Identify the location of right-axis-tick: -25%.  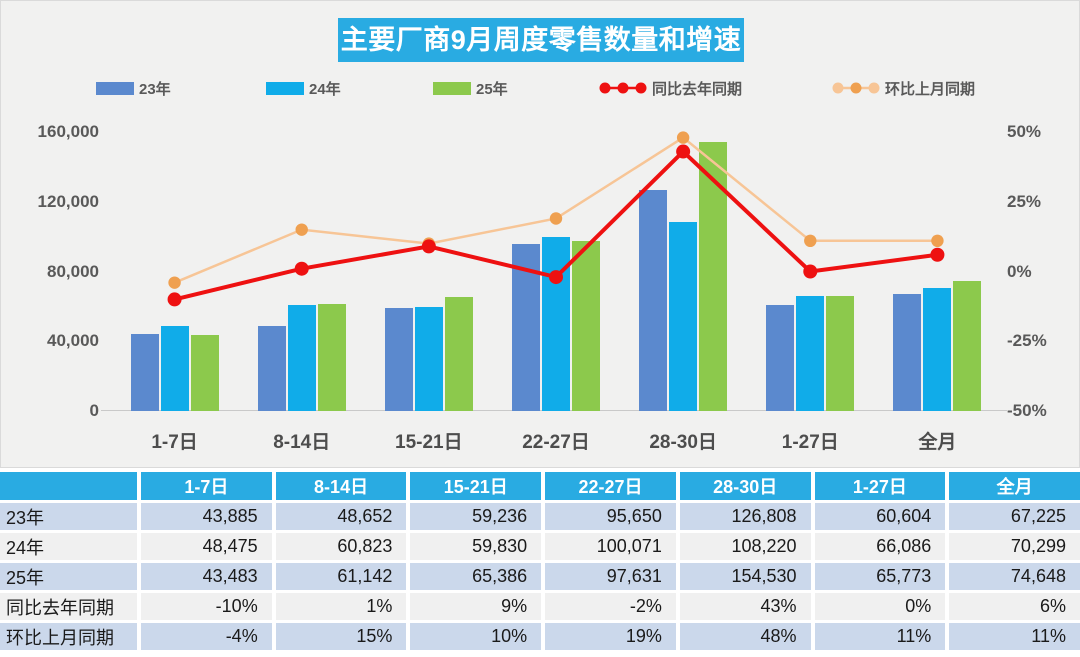
(1027, 341).